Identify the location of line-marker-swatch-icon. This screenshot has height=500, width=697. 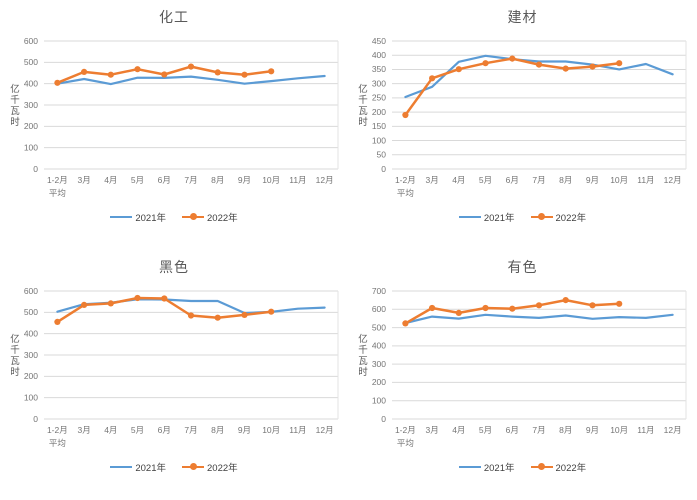
(193, 467).